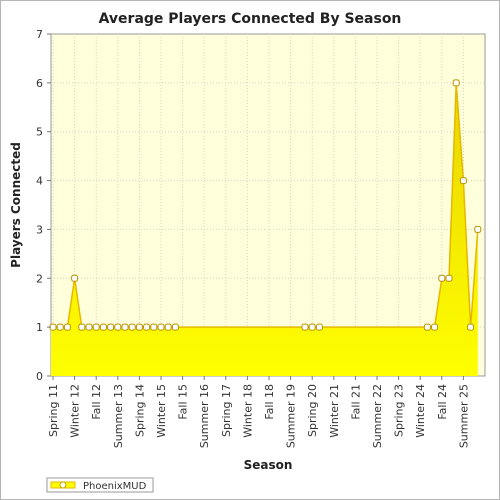 The height and width of the screenshot is (500, 500). I want to click on x-tick-label: Fall 18, so click(269, 402).